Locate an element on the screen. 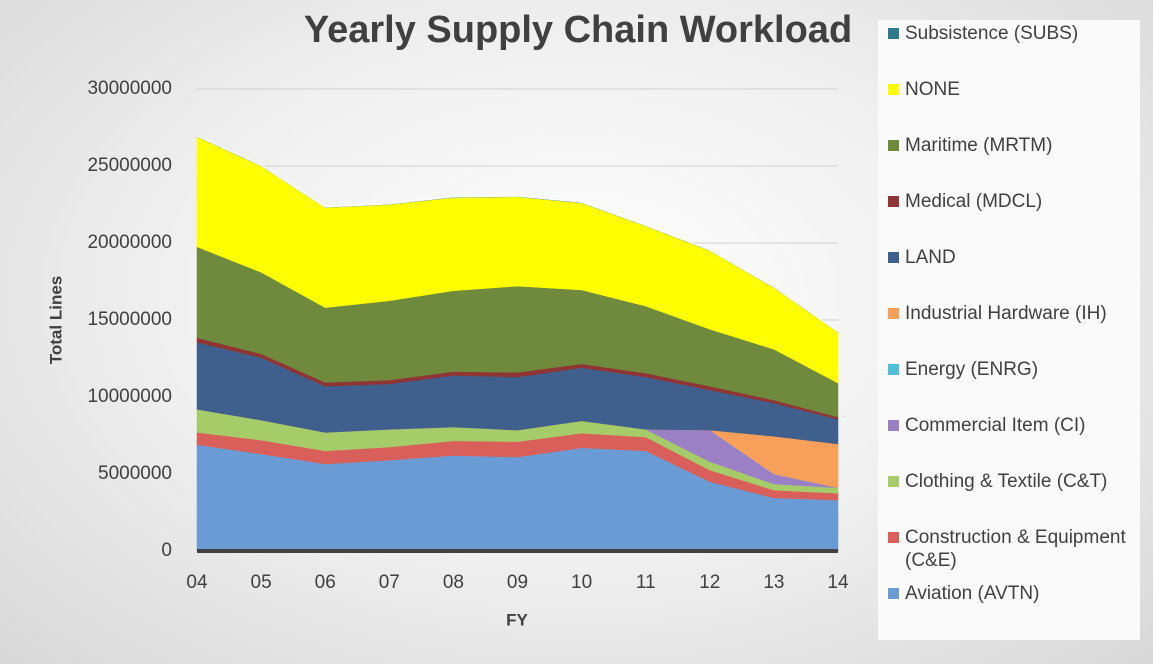  y-tick-label: 30000000 is located at coordinates (129, 88).